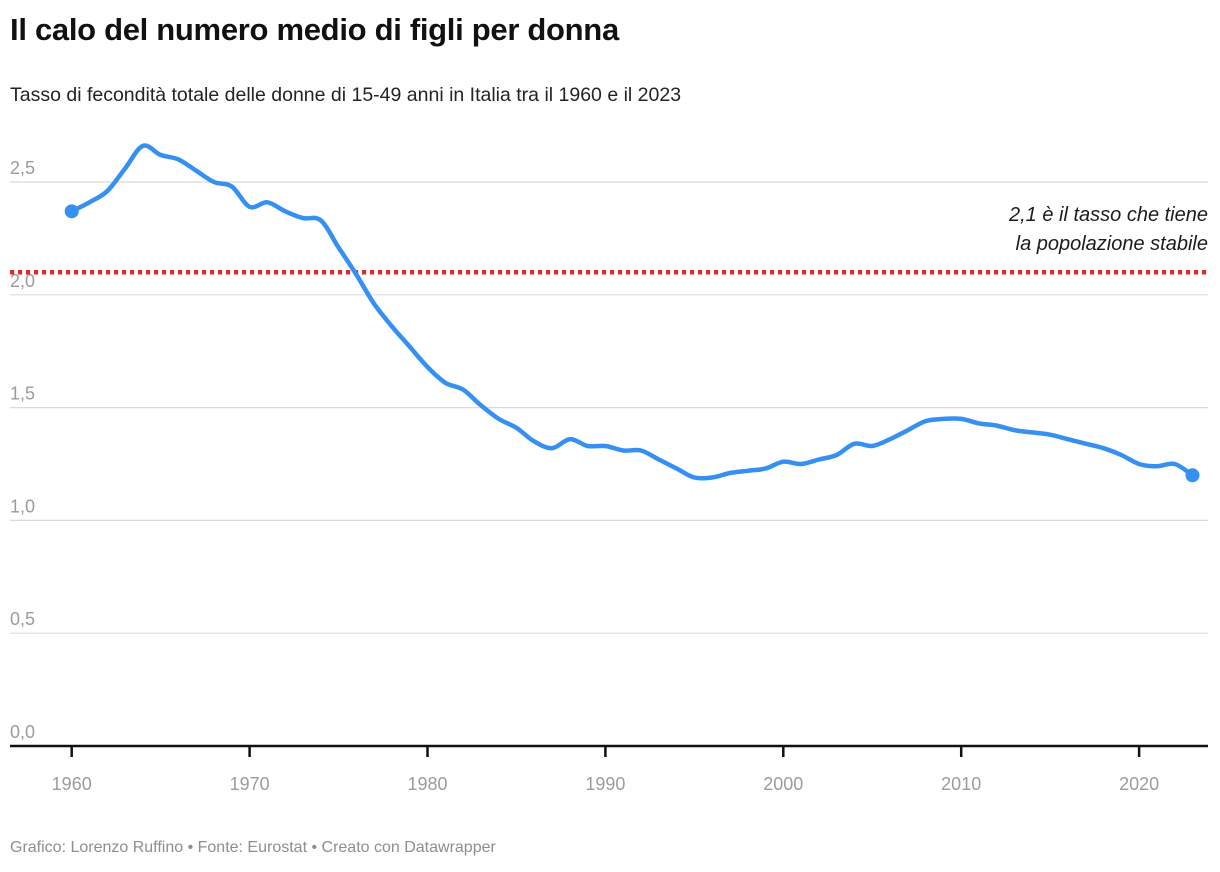 This screenshot has height=872, width=1220. Describe the element at coordinates (22, 394) in the screenshot. I see `y-tick-label: 1,5` at that location.